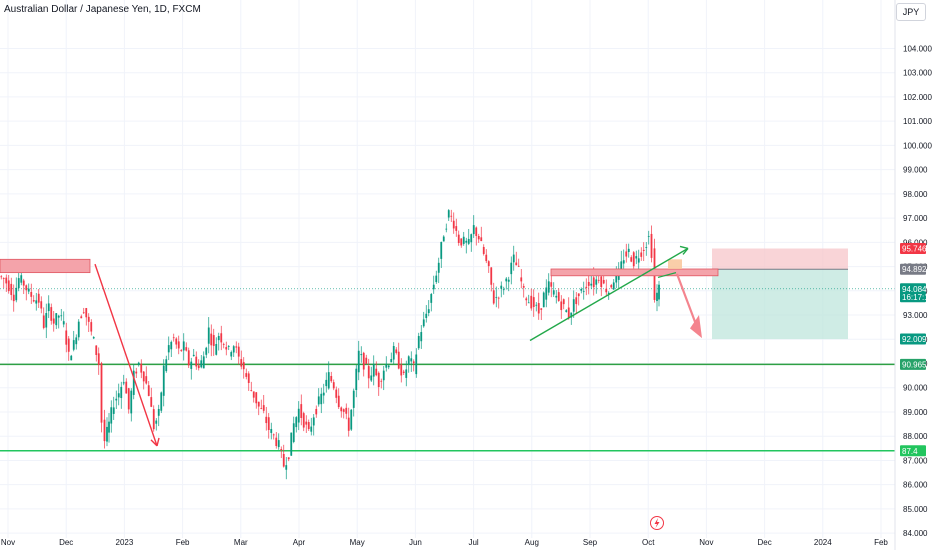 The width and height of the screenshot is (932, 550). What do you see at coordinates (125, 542) in the screenshot?
I see `x-tick-label: 2023` at bounding box center [125, 542].